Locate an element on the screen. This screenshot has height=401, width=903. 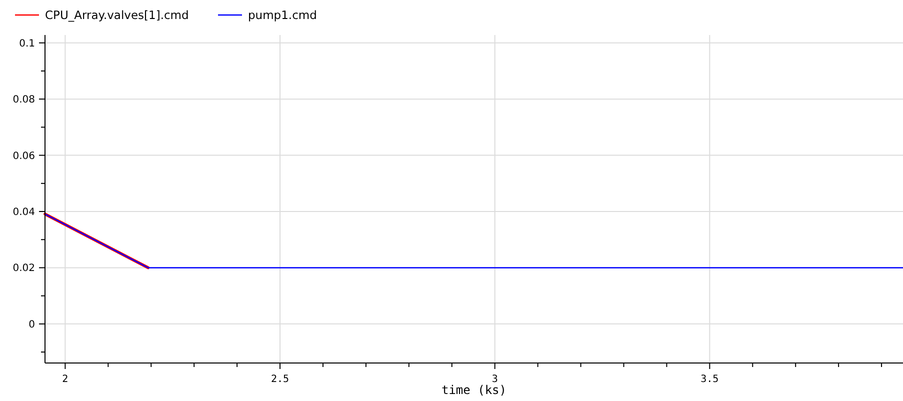
y-tick-label: 0.08 is located at coordinates (23, 100).